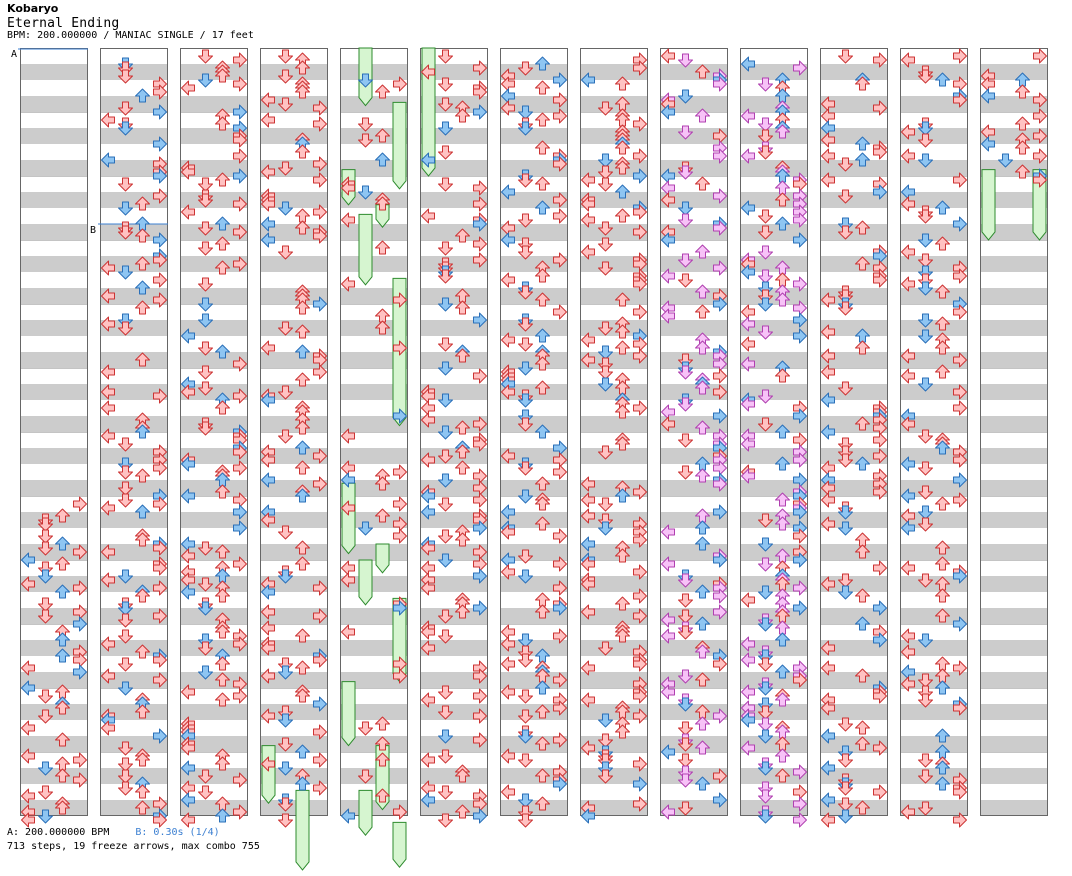 The image size is (1072, 876). What do you see at coordinates (58, 832) in the screenshot?
I see `bpm-a-info: A: 200.000000 BPM` at bounding box center [58, 832].